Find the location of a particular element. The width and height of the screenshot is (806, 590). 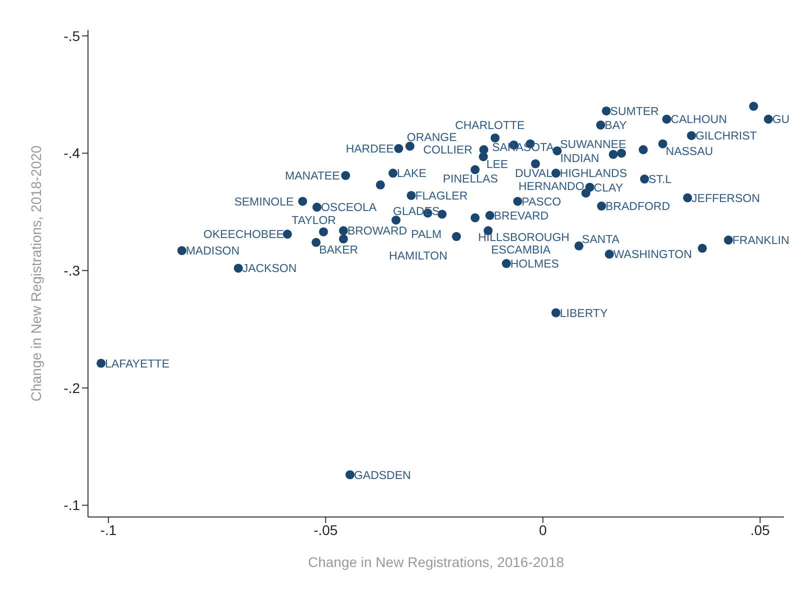

data-label: SANTA is located at coordinates (601, 240).